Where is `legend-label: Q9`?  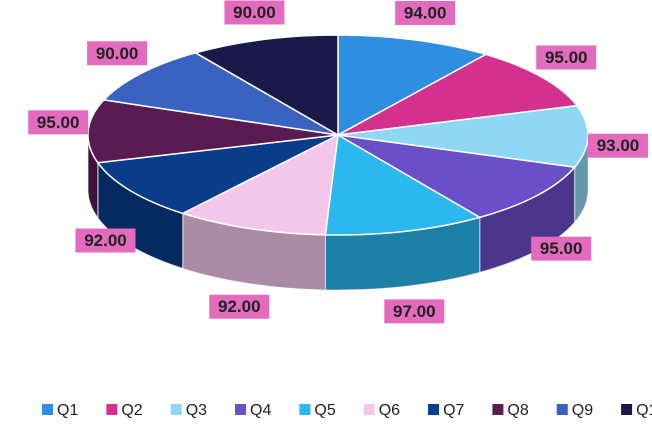
legend-label: Q9 is located at coordinates (582, 410).